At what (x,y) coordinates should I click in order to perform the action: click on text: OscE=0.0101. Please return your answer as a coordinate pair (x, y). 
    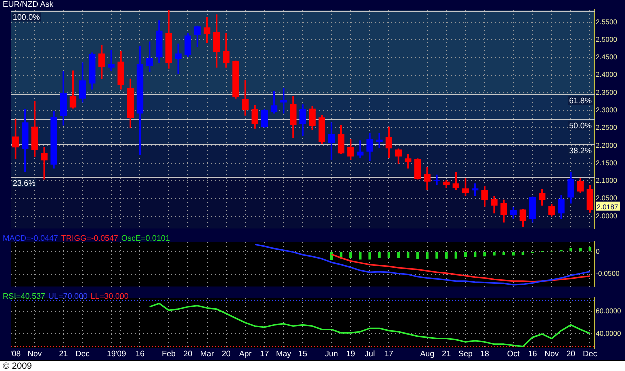
    Looking at the image, I should click on (146, 239).